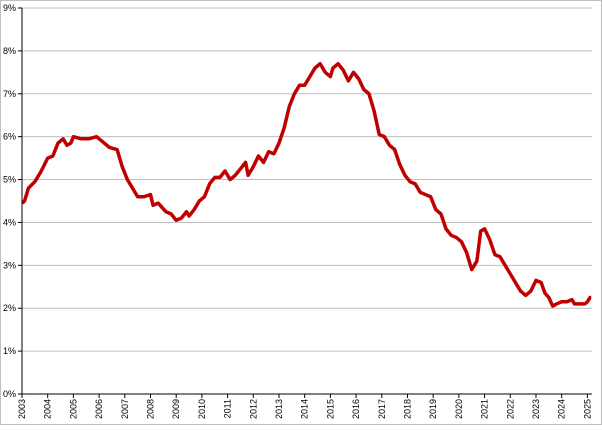  Describe the element at coordinates (9, 180) in the screenshot. I see `y-tick-label: 5%` at that location.